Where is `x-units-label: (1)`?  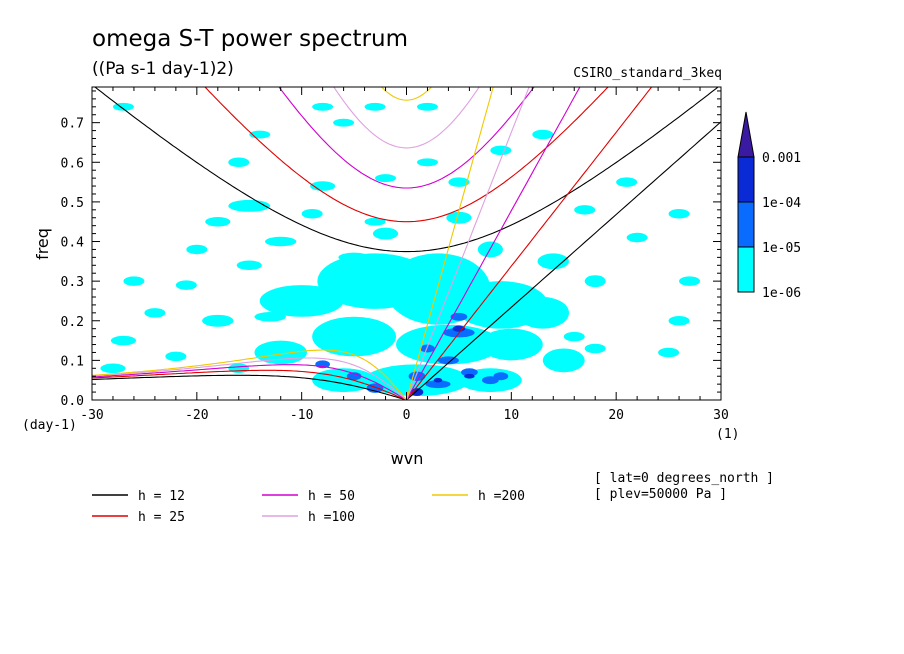 x-units-label: (1) is located at coordinates (727, 434).